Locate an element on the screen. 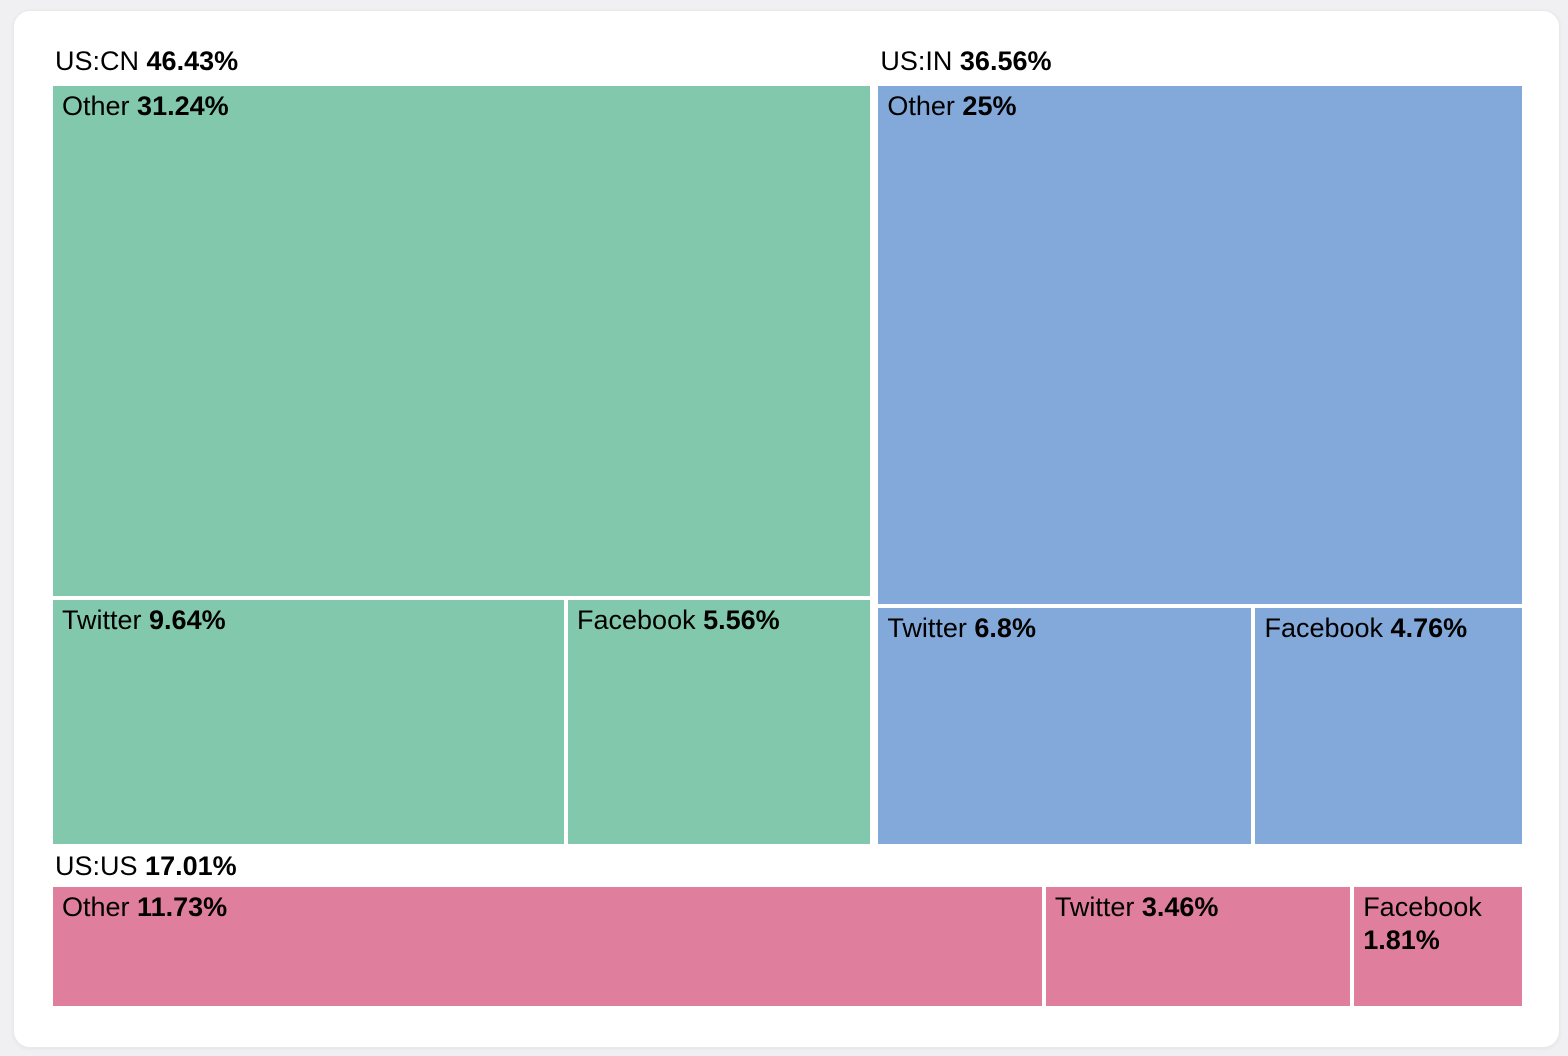 This screenshot has width=1568, height=1056. group-value: 46.43% is located at coordinates (192, 61).